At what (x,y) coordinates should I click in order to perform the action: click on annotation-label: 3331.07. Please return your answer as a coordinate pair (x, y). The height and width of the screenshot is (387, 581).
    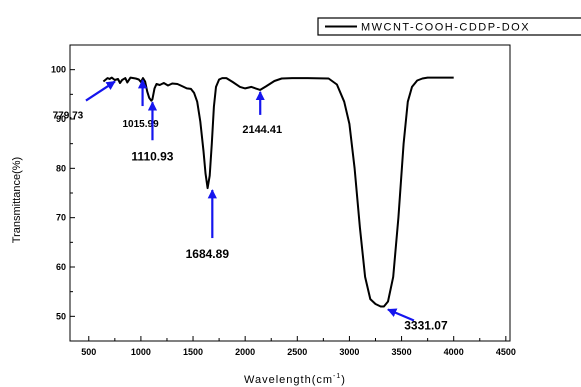
    Looking at the image, I should click on (426, 325).